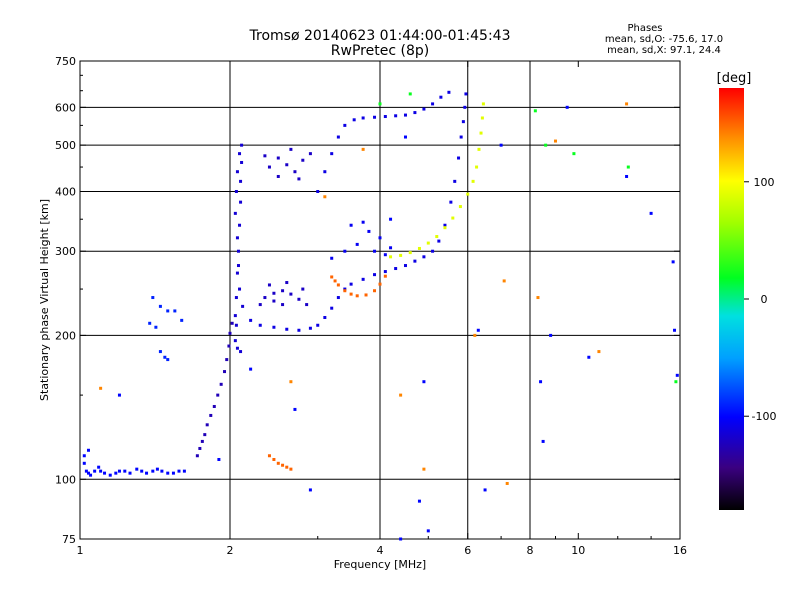  I want to click on y-tick-label: 600, so click(65, 107).